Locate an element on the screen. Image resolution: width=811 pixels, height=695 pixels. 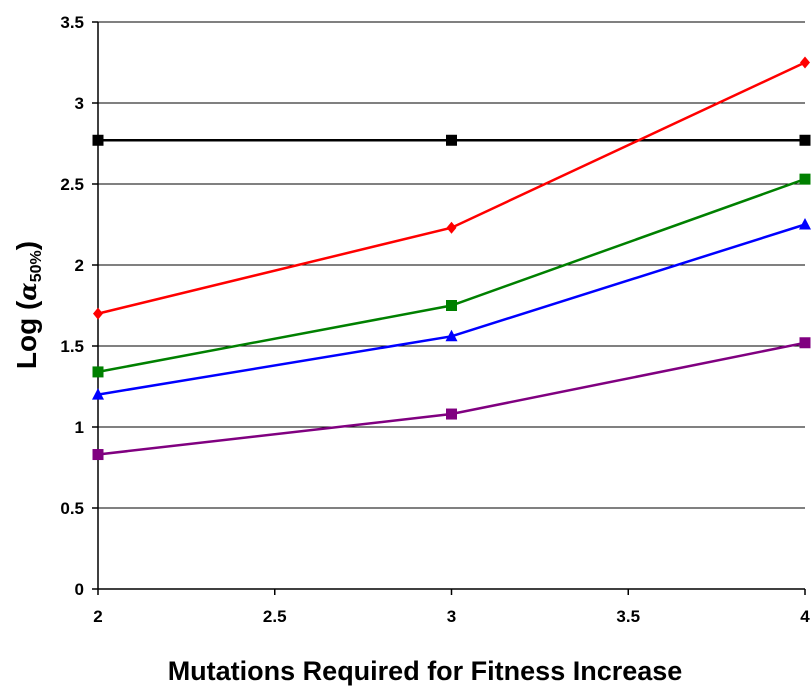
y-tick-label-4: 2 is located at coordinates (79, 265).